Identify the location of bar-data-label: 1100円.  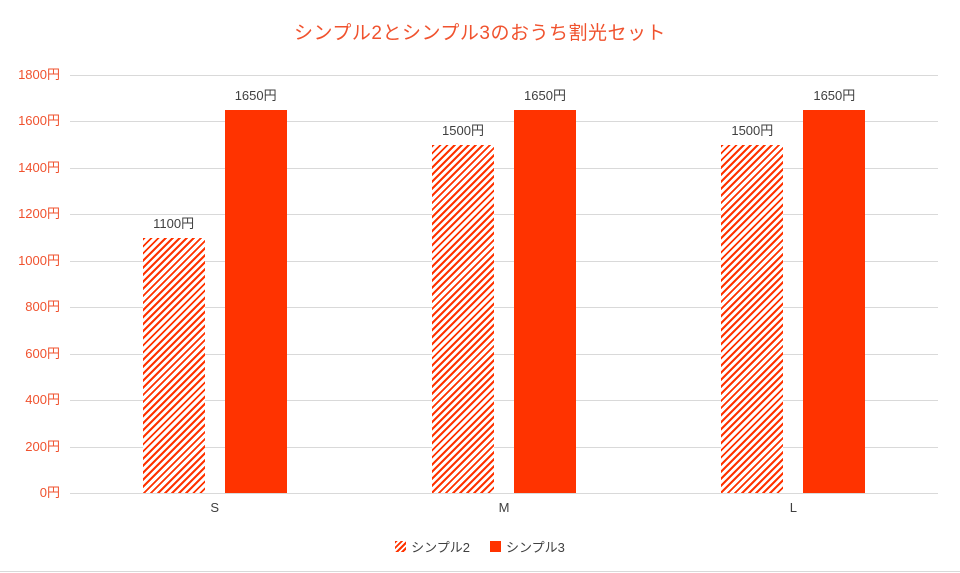
(174, 223).